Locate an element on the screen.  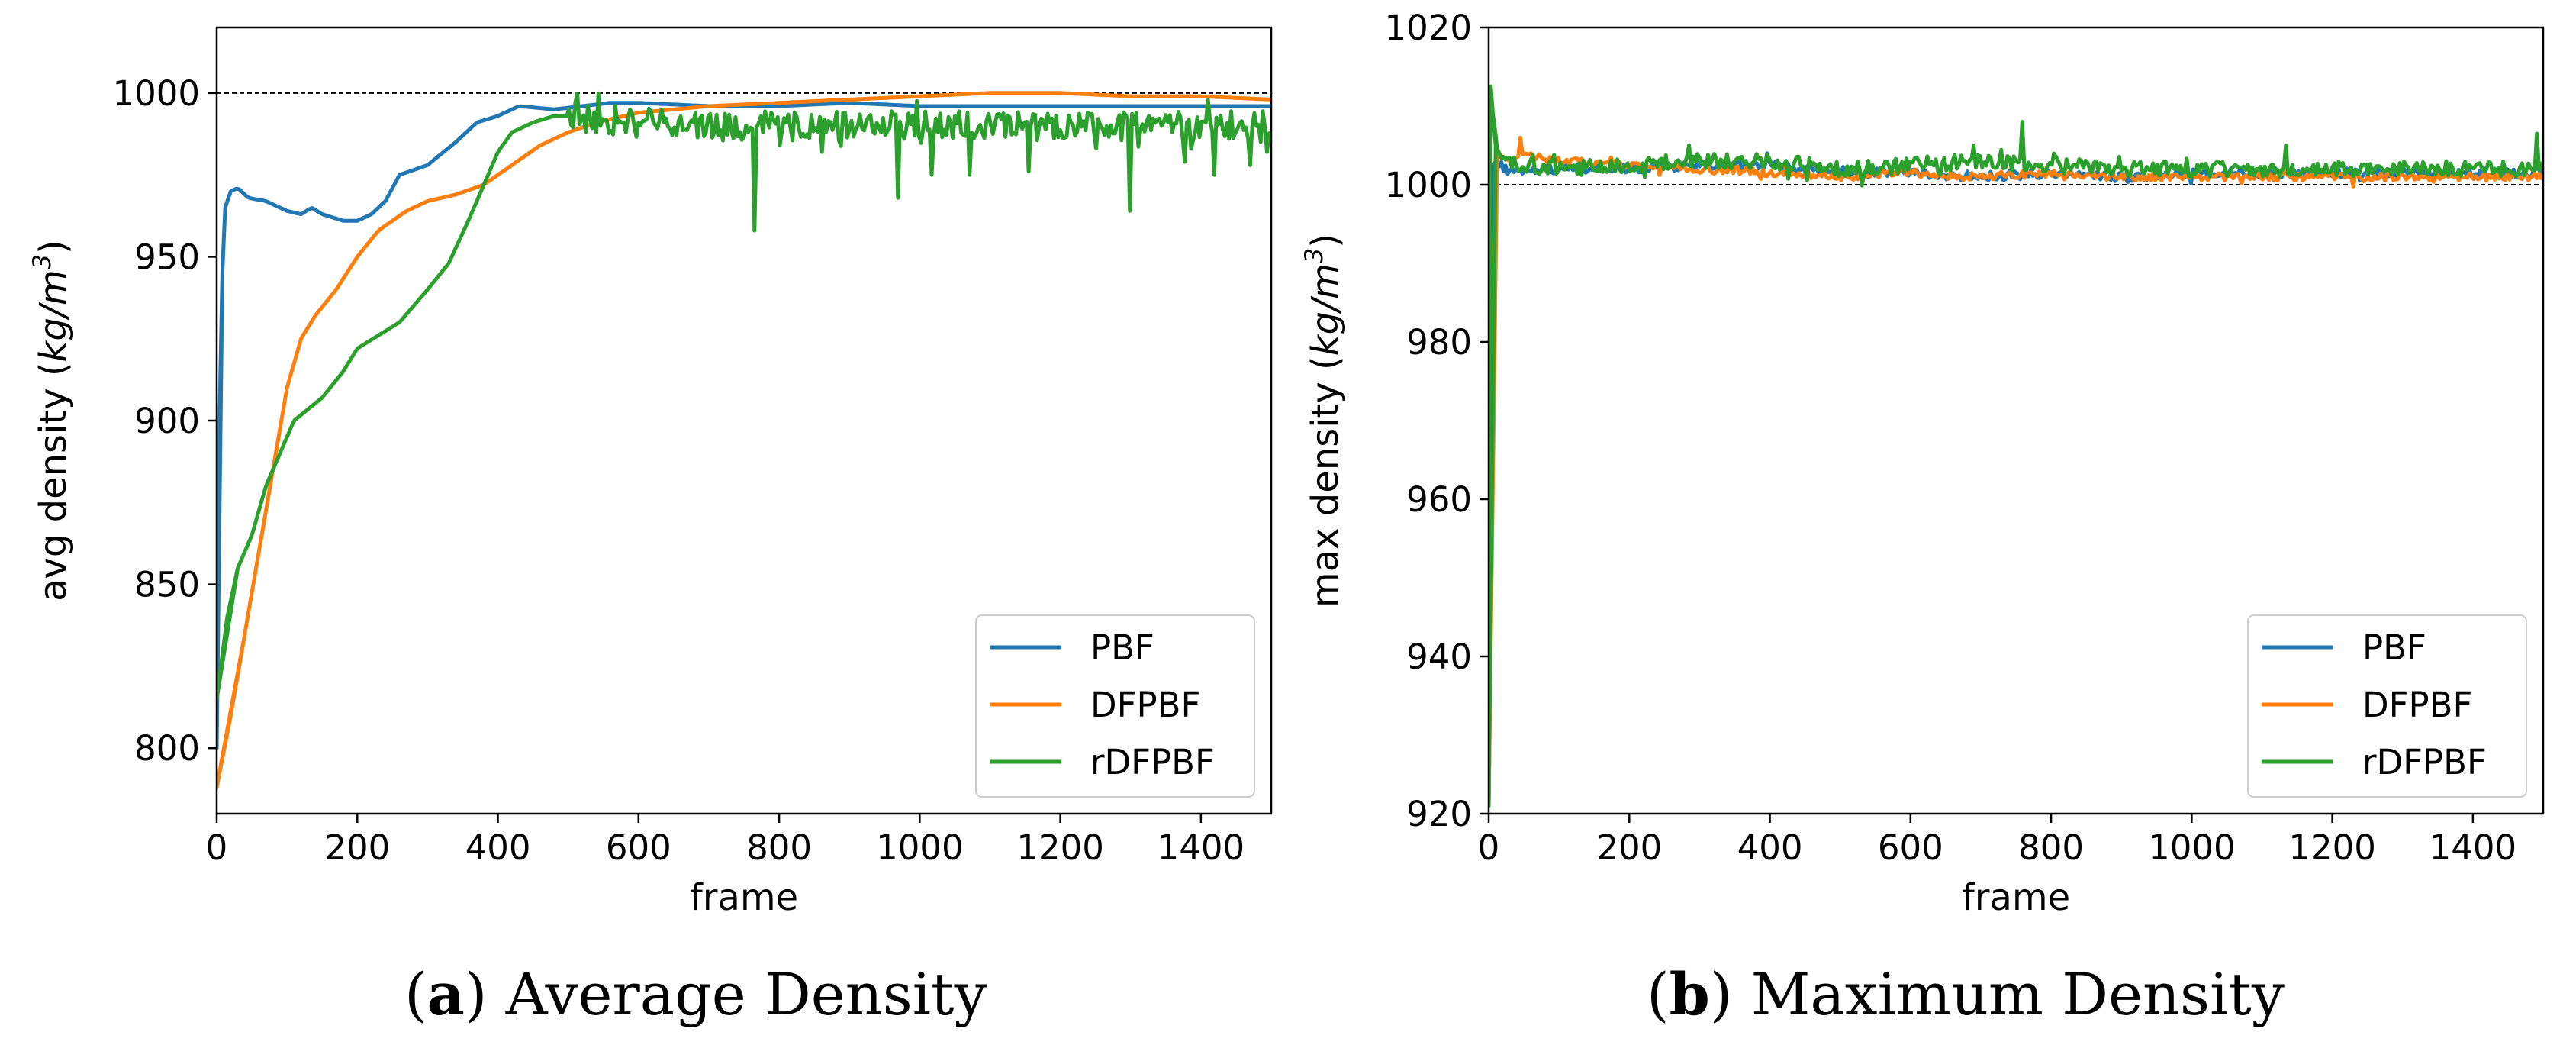
y-tick-label: 960 is located at coordinates (1439, 499).